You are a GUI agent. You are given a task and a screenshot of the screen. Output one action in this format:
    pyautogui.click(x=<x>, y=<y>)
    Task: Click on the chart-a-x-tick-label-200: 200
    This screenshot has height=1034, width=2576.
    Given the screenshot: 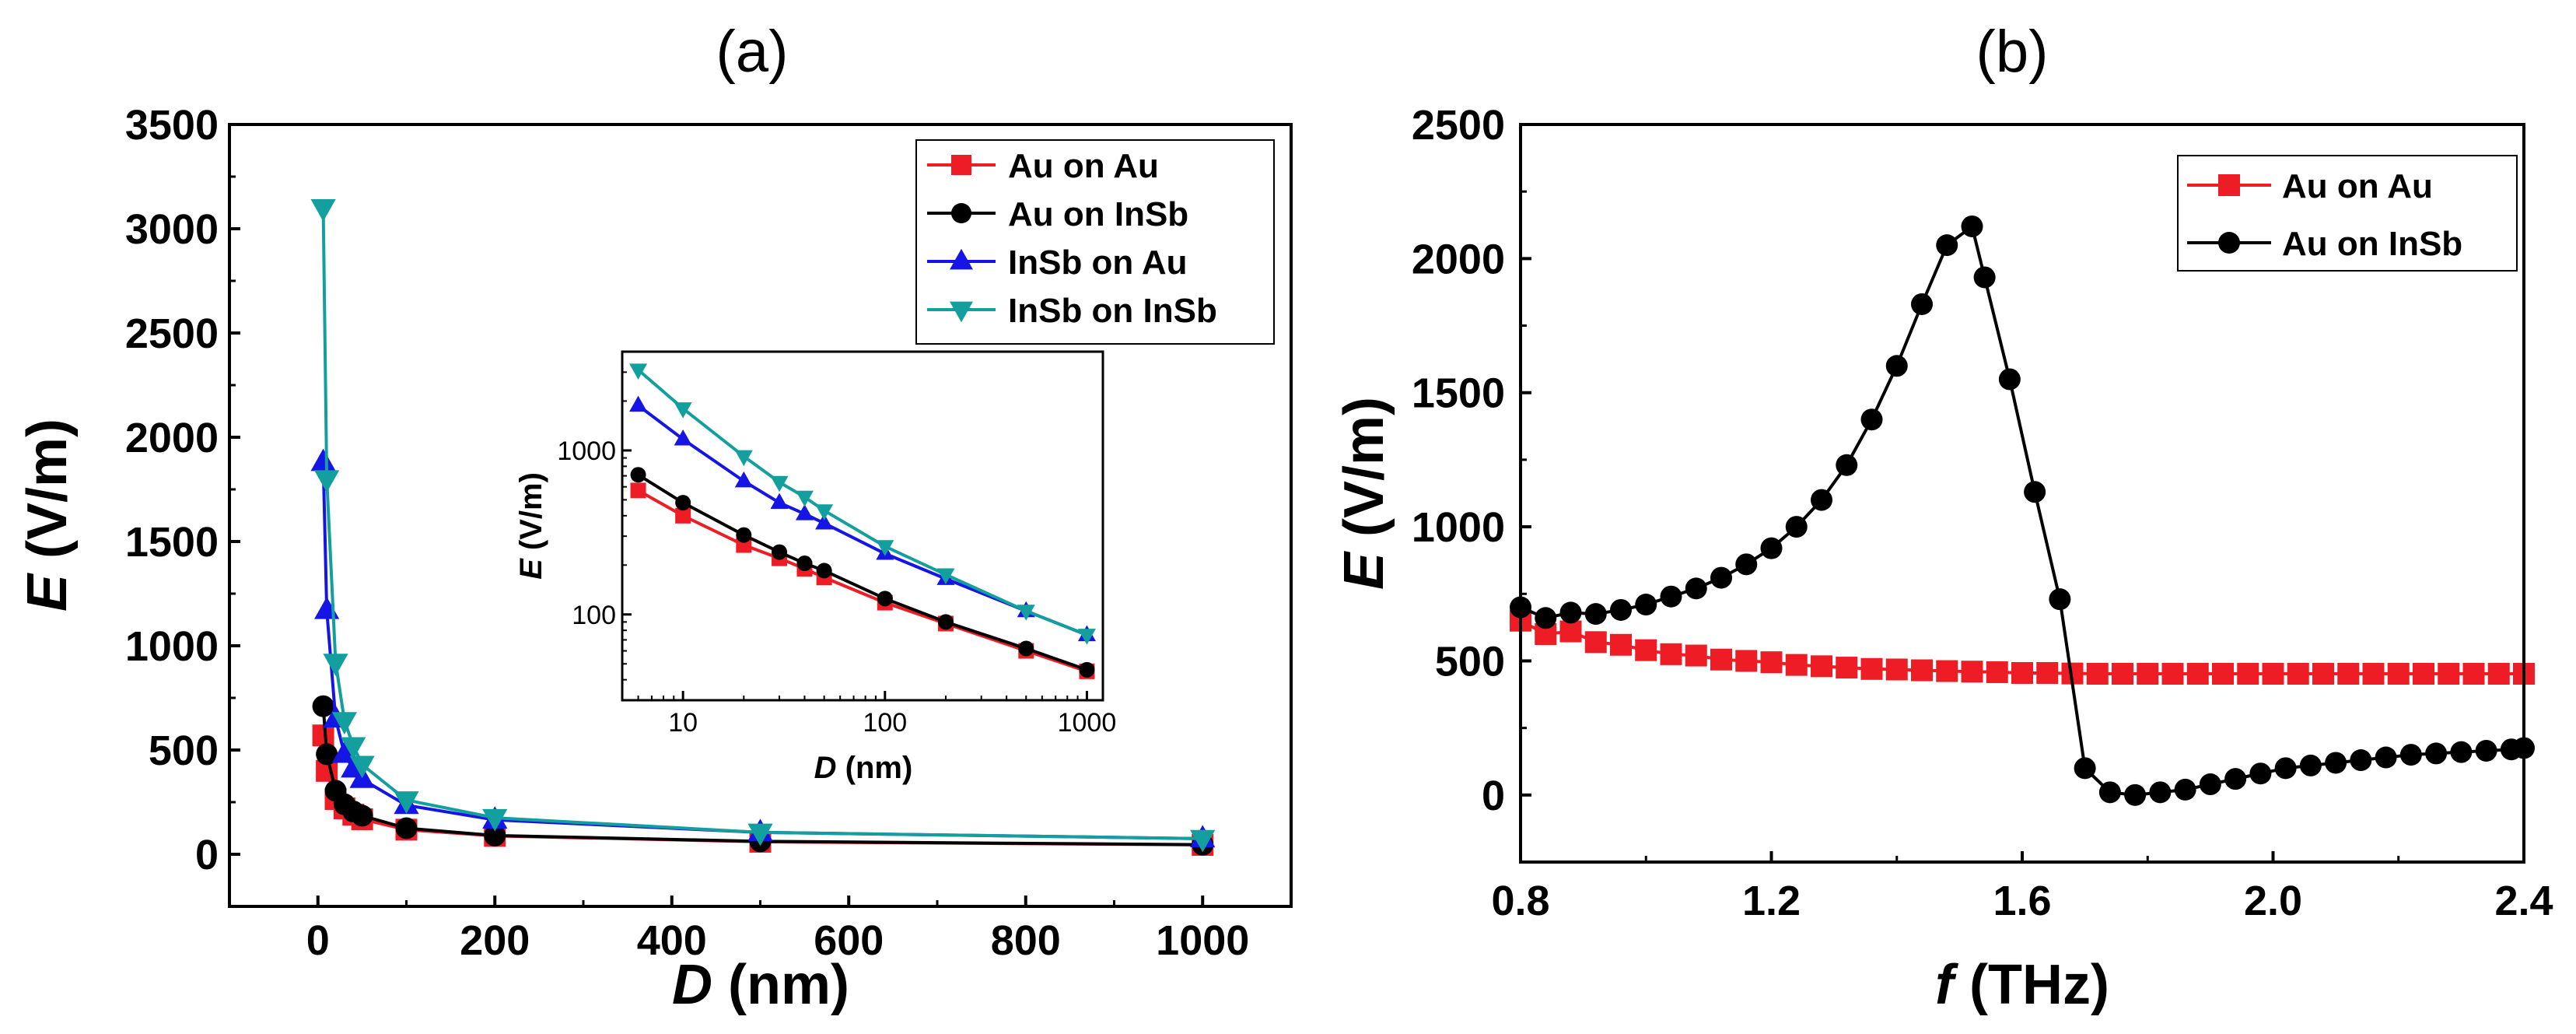 What is the action you would take?
    pyautogui.click(x=495, y=940)
    